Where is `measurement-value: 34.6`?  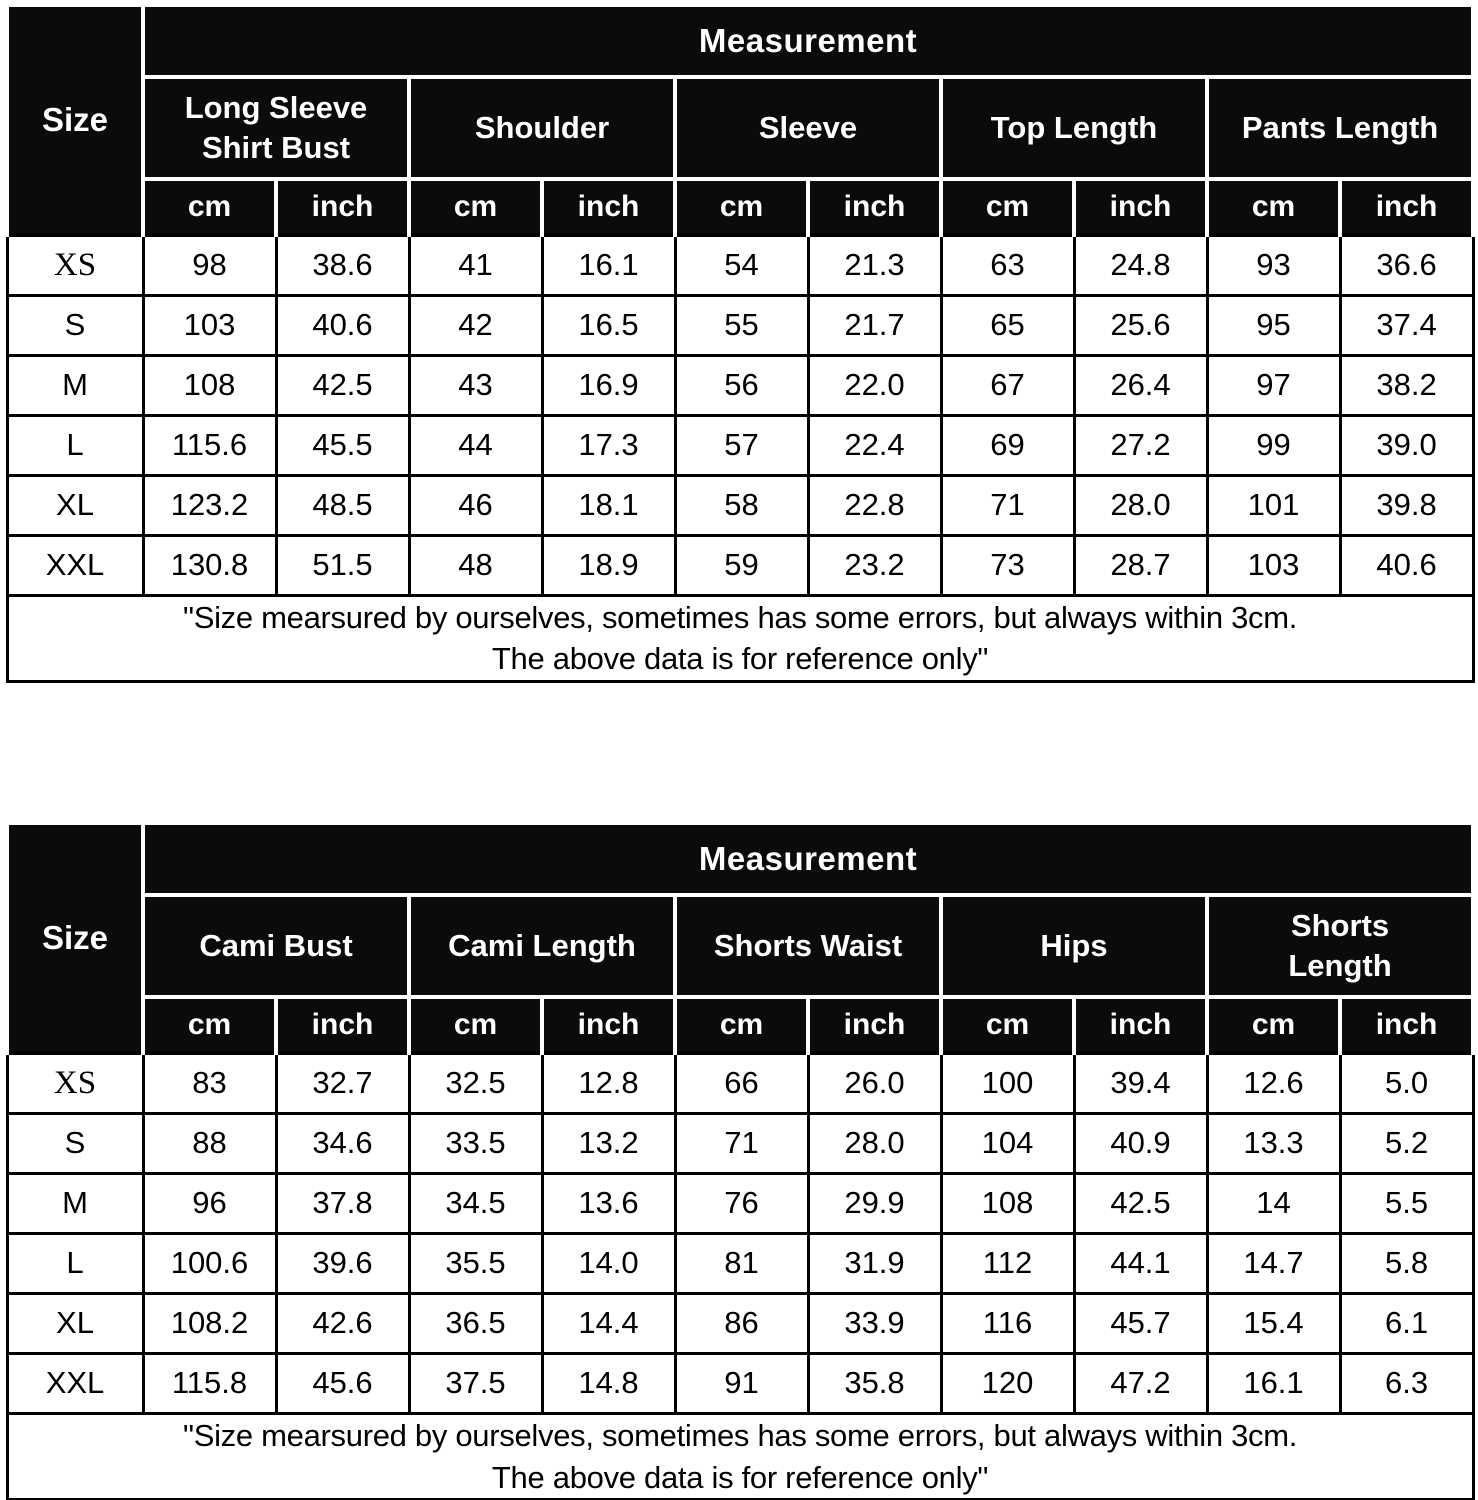 measurement-value: 34.6 is located at coordinates (342, 1143).